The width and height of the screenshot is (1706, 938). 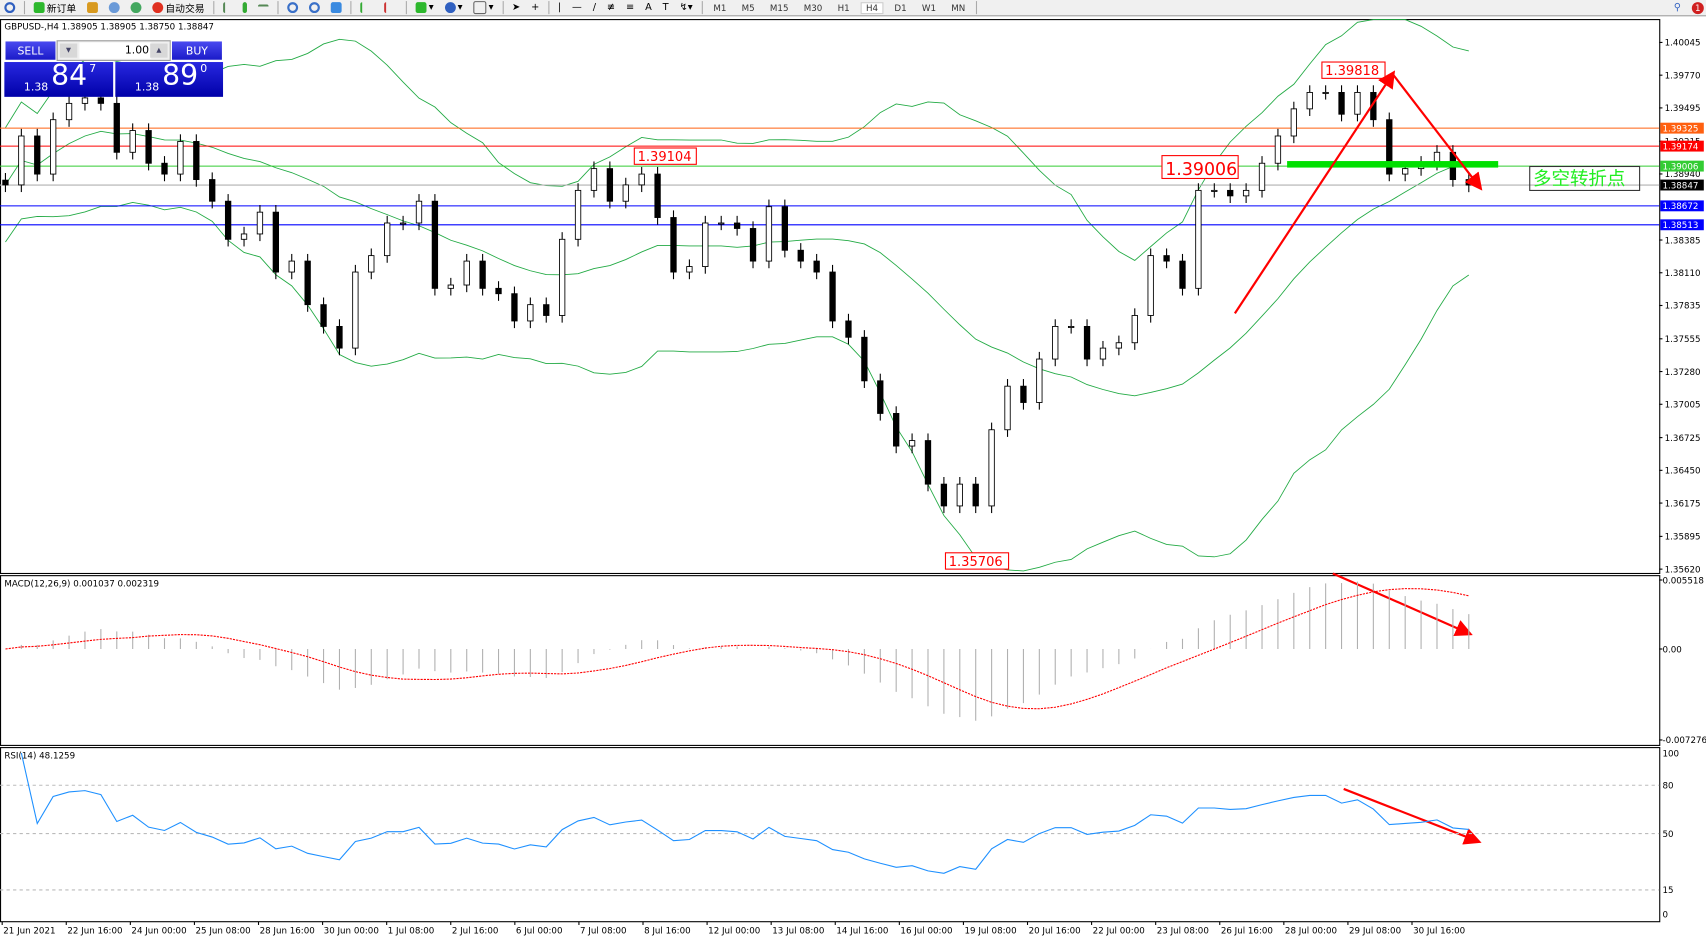 What do you see at coordinates (1683, 504) in the screenshot?
I see `price-tick-label: 1.36175` at bounding box center [1683, 504].